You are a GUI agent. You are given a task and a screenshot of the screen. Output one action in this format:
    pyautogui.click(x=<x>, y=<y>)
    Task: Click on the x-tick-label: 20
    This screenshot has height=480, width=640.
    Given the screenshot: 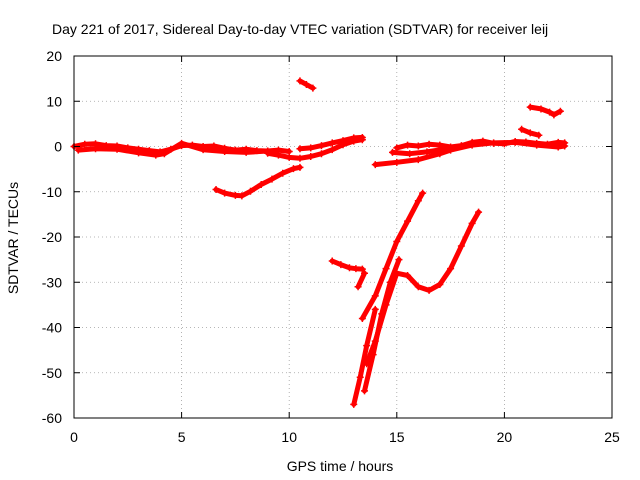 What is the action you would take?
    pyautogui.click(x=505, y=437)
    